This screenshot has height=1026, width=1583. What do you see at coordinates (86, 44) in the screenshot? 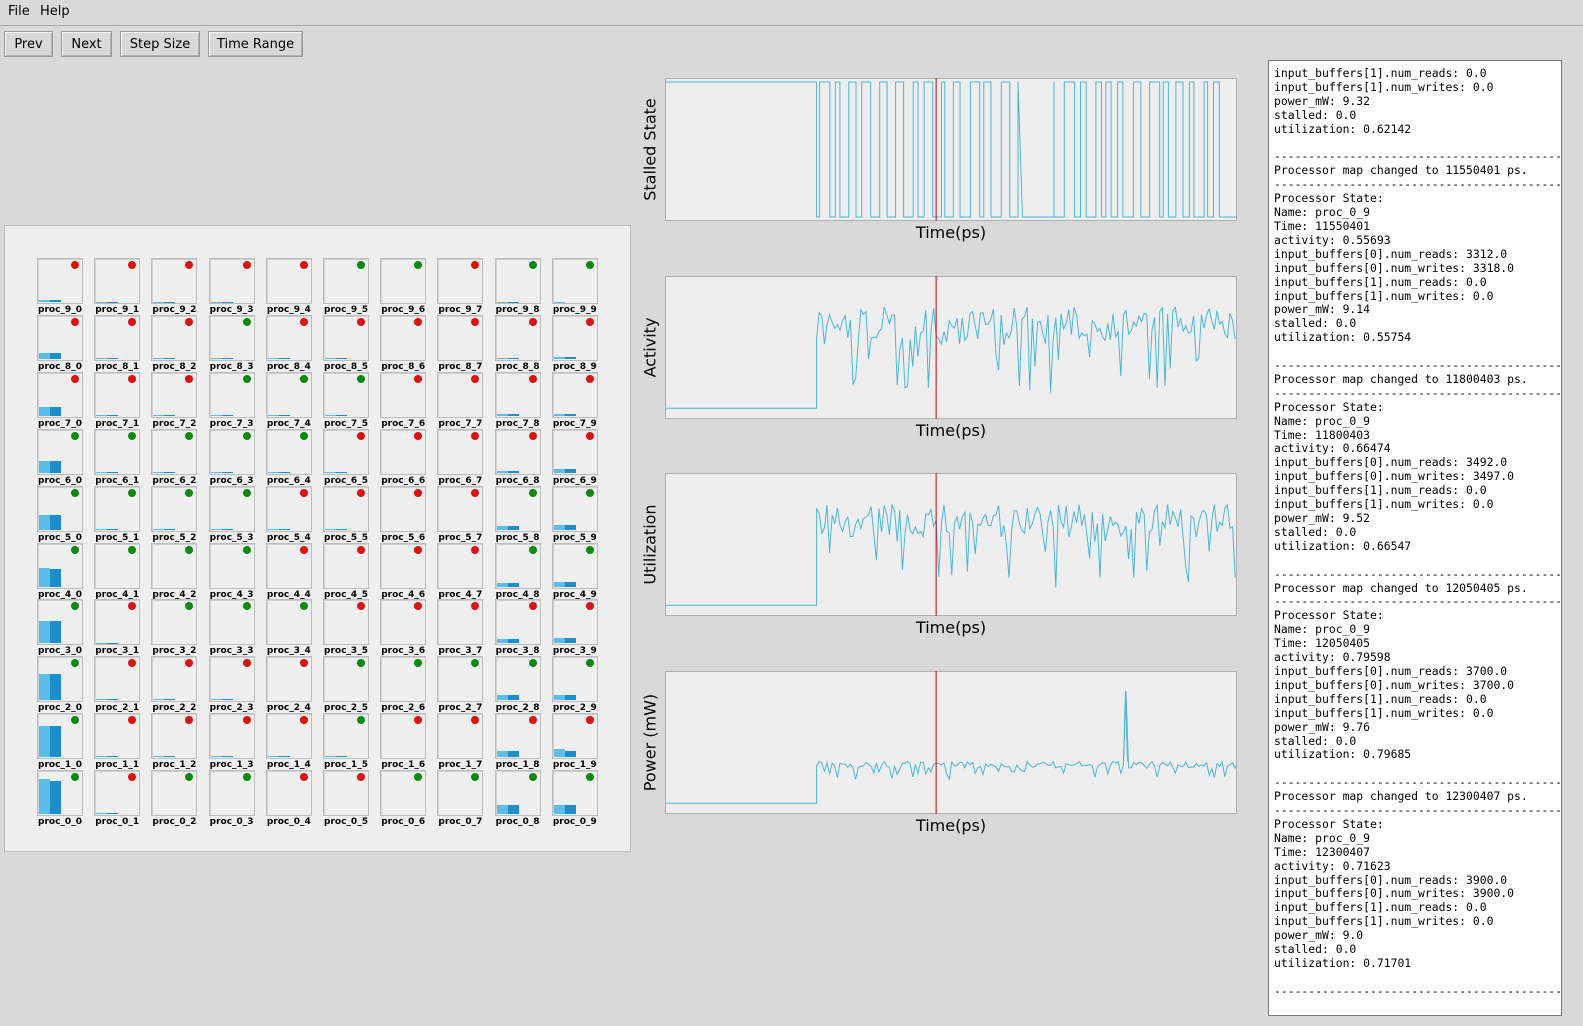
I see `next-button: Next` at bounding box center [86, 44].